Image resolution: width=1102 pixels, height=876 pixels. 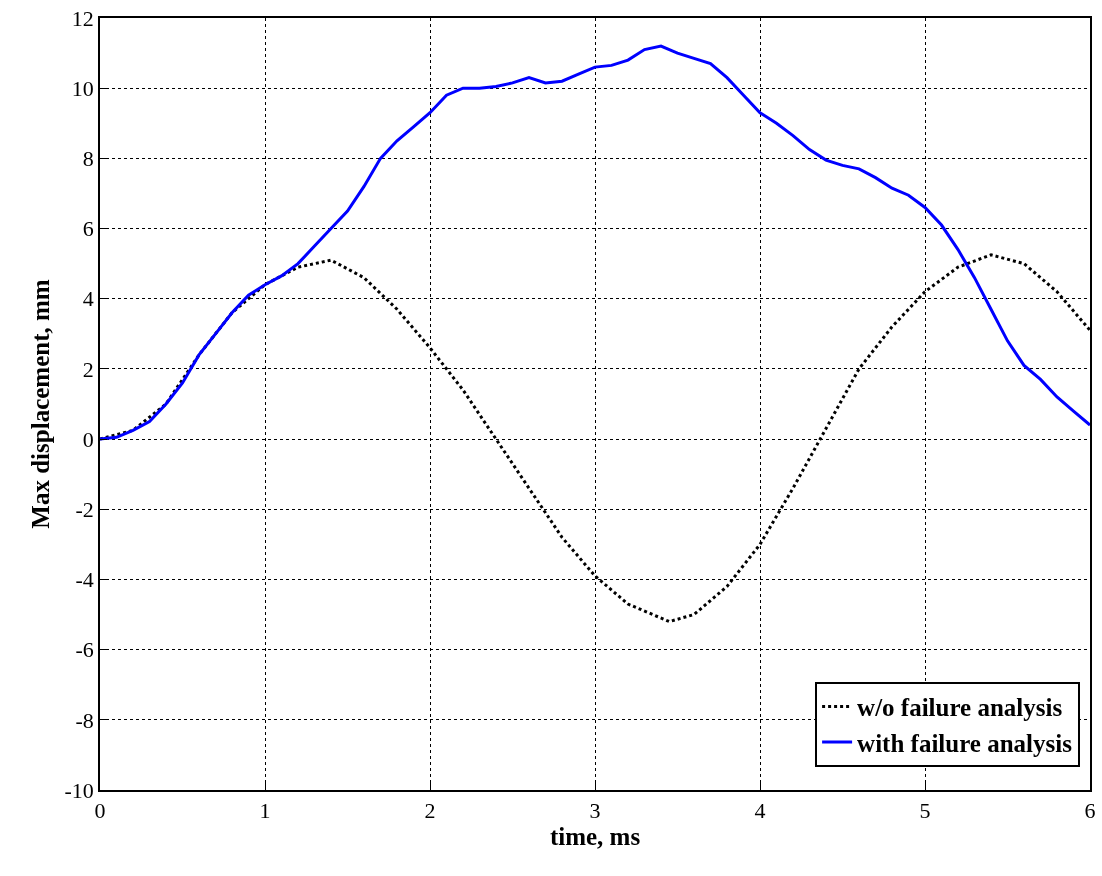 What do you see at coordinates (82, 18) in the screenshot?
I see `y-tick-label: 12` at bounding box center [82, 18].